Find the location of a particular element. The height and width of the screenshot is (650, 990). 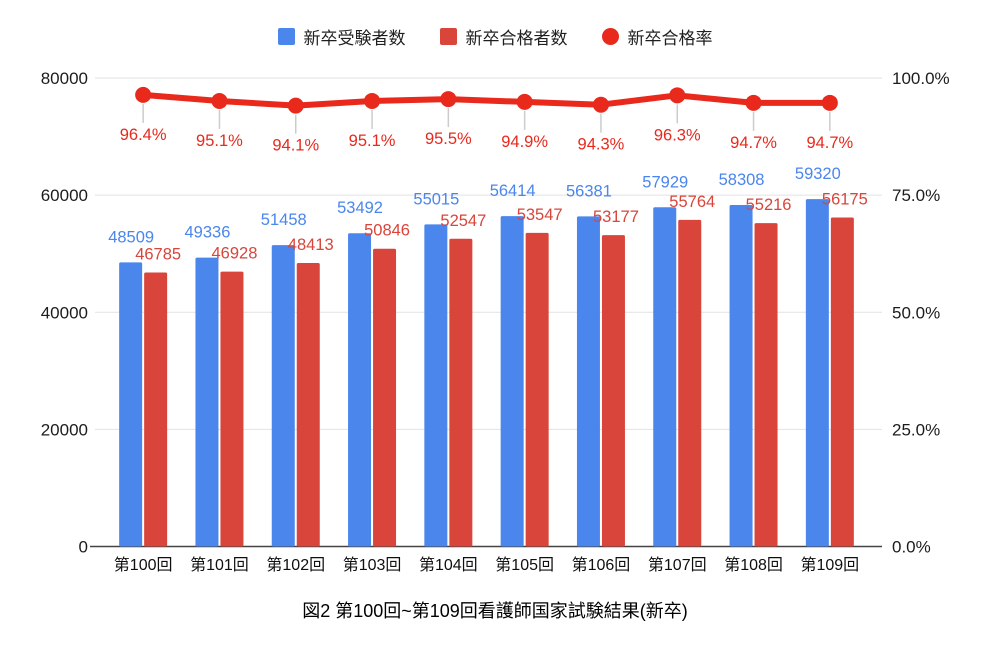

pass-rate-label: 94.1% is located at coordinates (295, 146).